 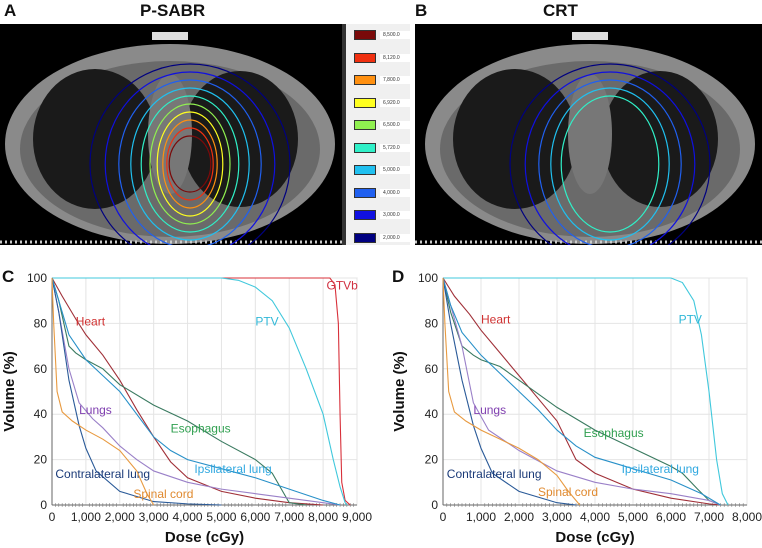 I want to click on legend-item: 5,720.0, so click(x=382, y=147).